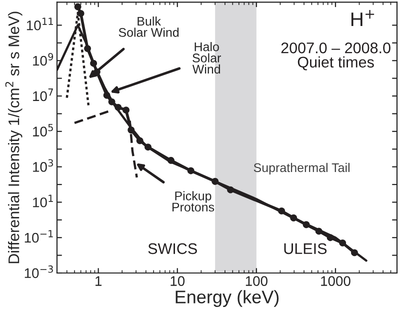 The height and width of the screenshot is (312, 400). I want to click on y-tick-label: 10$^{11}$, so click(39, 24).